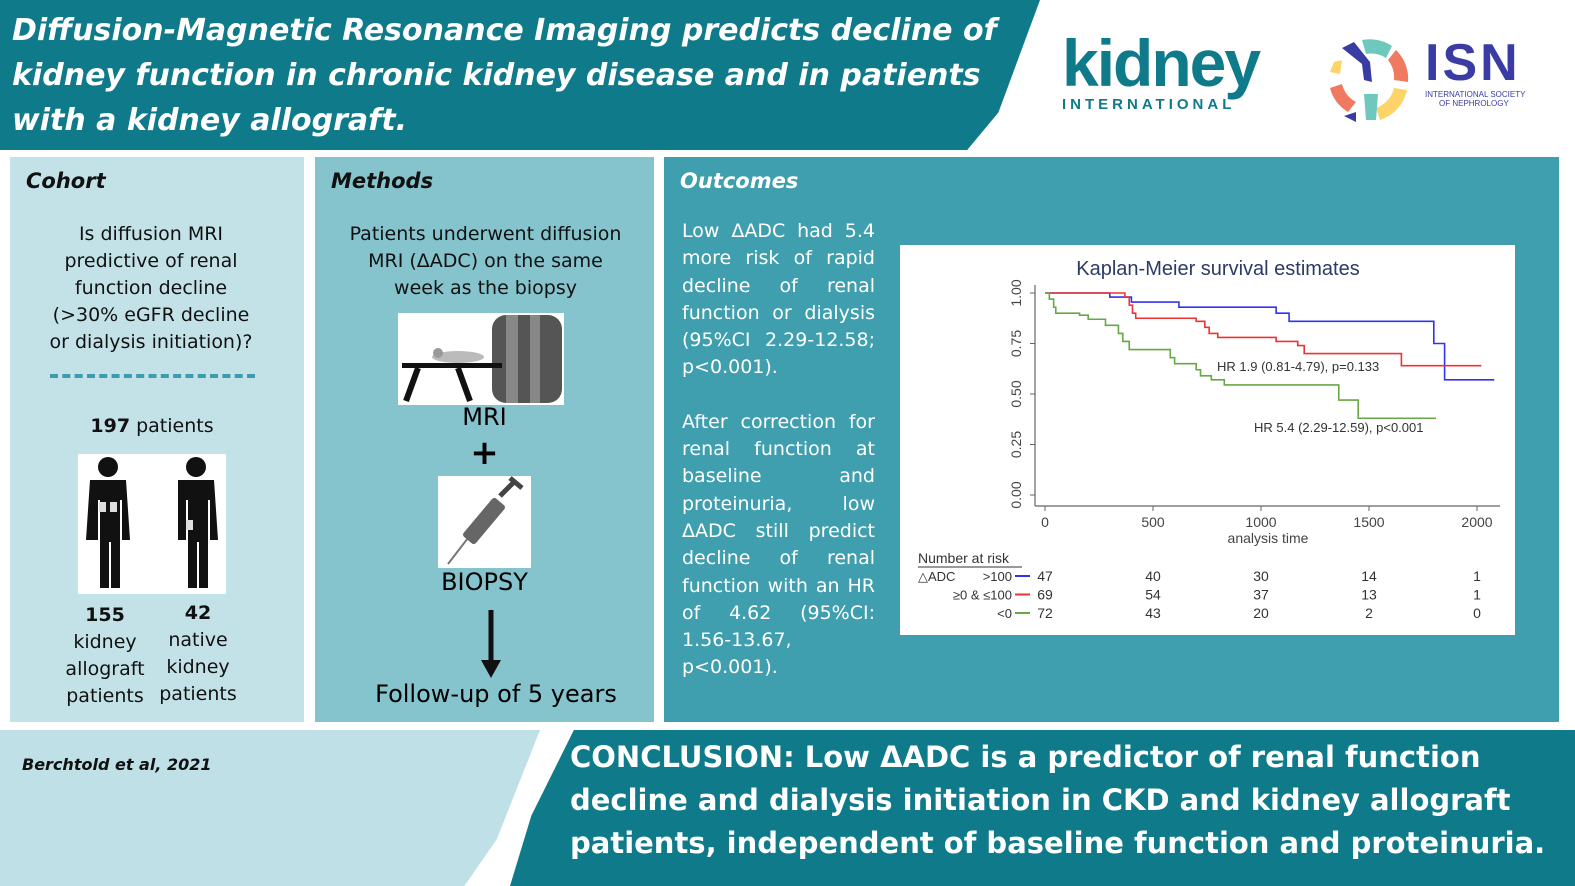 This screenshot has height=886, width=1575. What do you see at coordinates (1298, 366) in the screenshot?
I see `hr-annotation: HR 1.9 (0.81-4.79), p=0.133` at bounding box center [1298, 366].